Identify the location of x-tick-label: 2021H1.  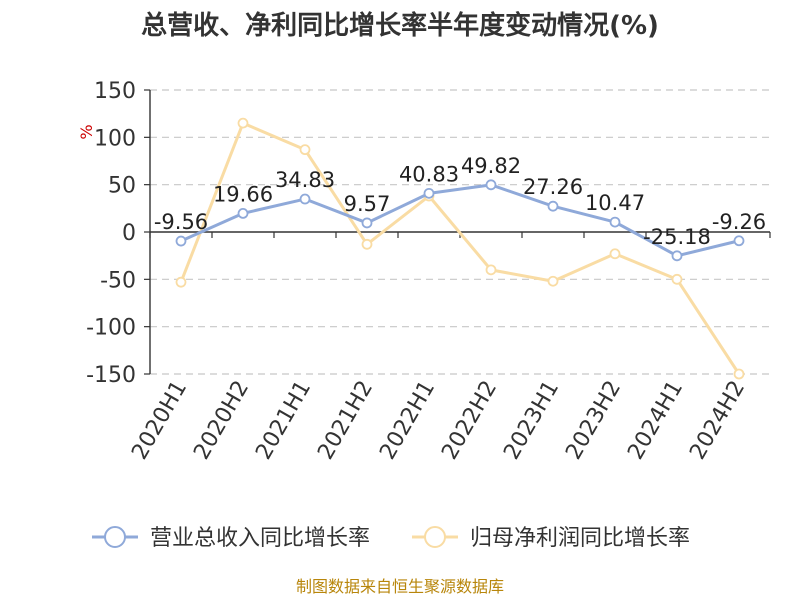
(283, 420).